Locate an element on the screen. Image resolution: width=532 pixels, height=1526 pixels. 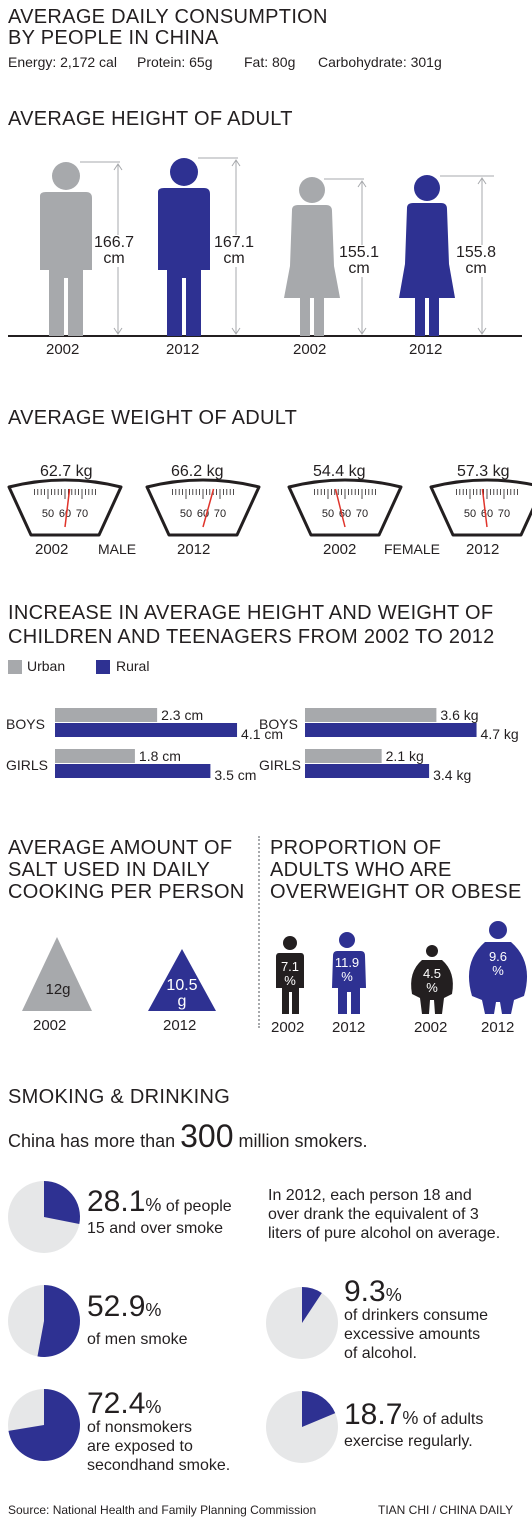
kids-category-label: GIRLS is located at coordinates (27, 765).